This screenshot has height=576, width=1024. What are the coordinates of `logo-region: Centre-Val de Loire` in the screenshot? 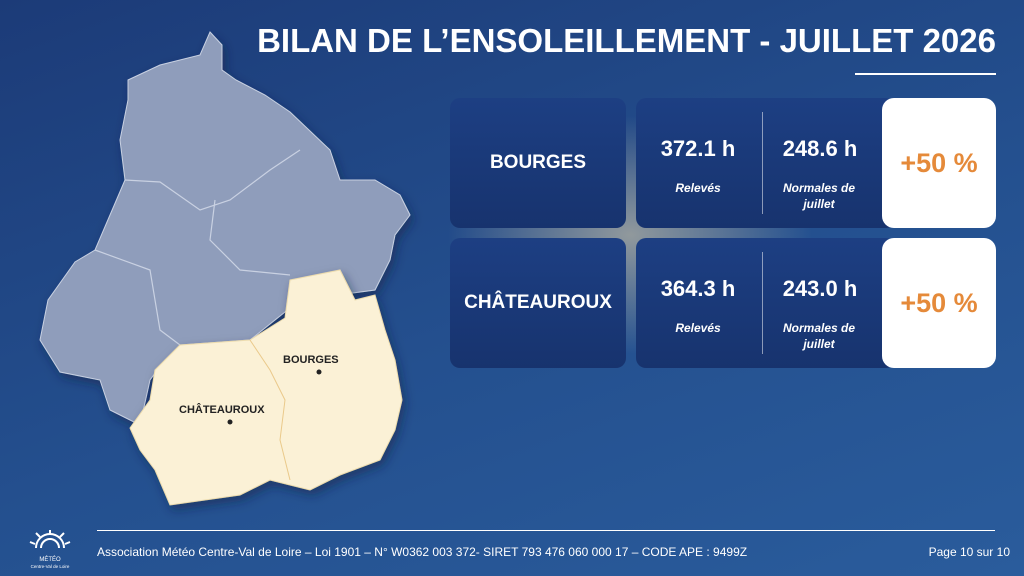 It's located at (50, 566).